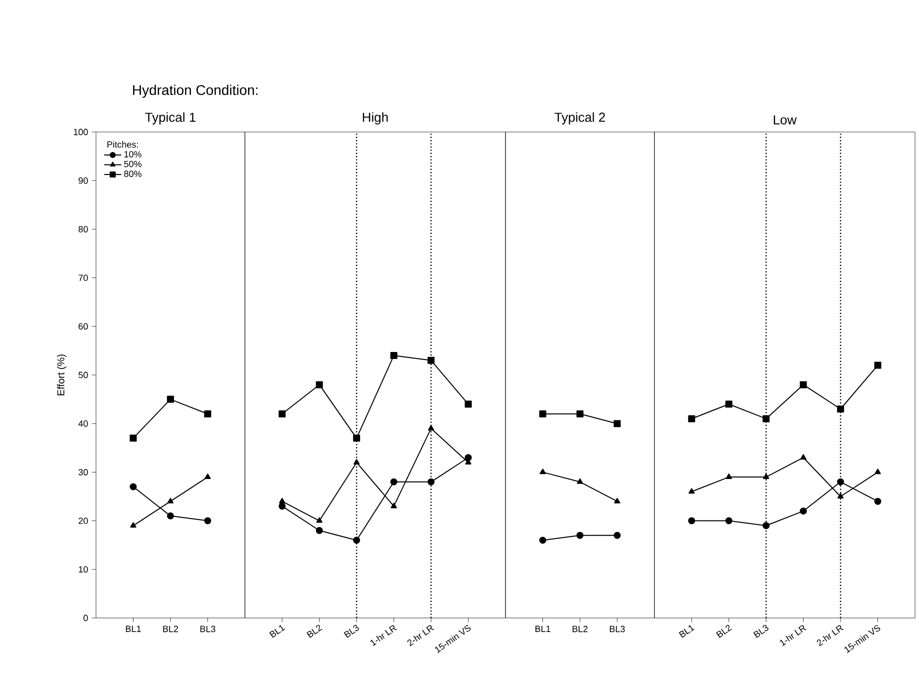  Describe the element at coordinates (83, 521) in the screenshot. I see `y-tick-label: 20` at that location.